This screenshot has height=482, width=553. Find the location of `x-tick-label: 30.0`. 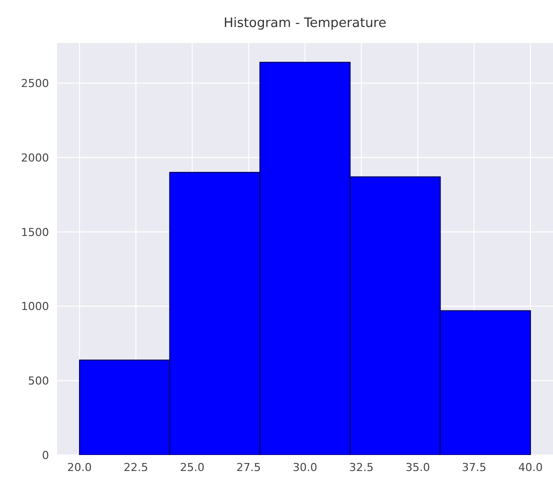

x-tick-label: 30.0 is located at coordinates (305, 467).